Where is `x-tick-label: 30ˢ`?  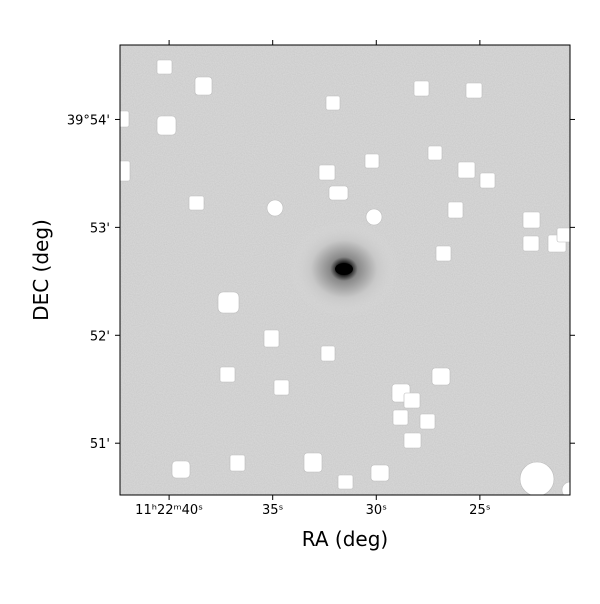 x-tick-label: 30ˢ is located at coordinates (377, 510).